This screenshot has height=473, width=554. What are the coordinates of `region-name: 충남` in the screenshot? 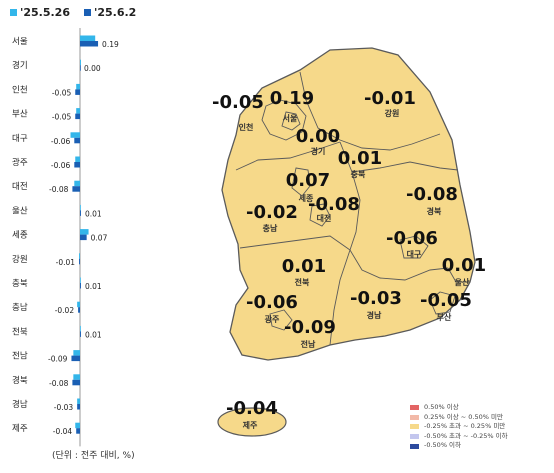 It's located at (270, 228).